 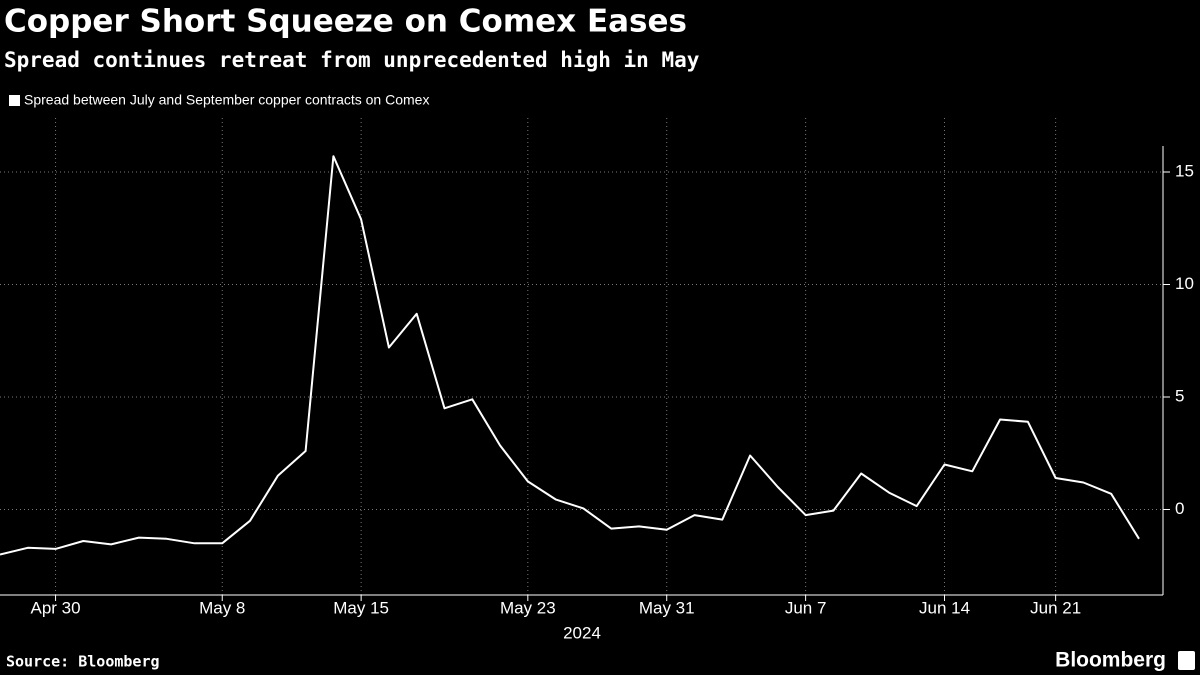 I want to click on y-tick-label: 5, so click(x=1179, y=395).